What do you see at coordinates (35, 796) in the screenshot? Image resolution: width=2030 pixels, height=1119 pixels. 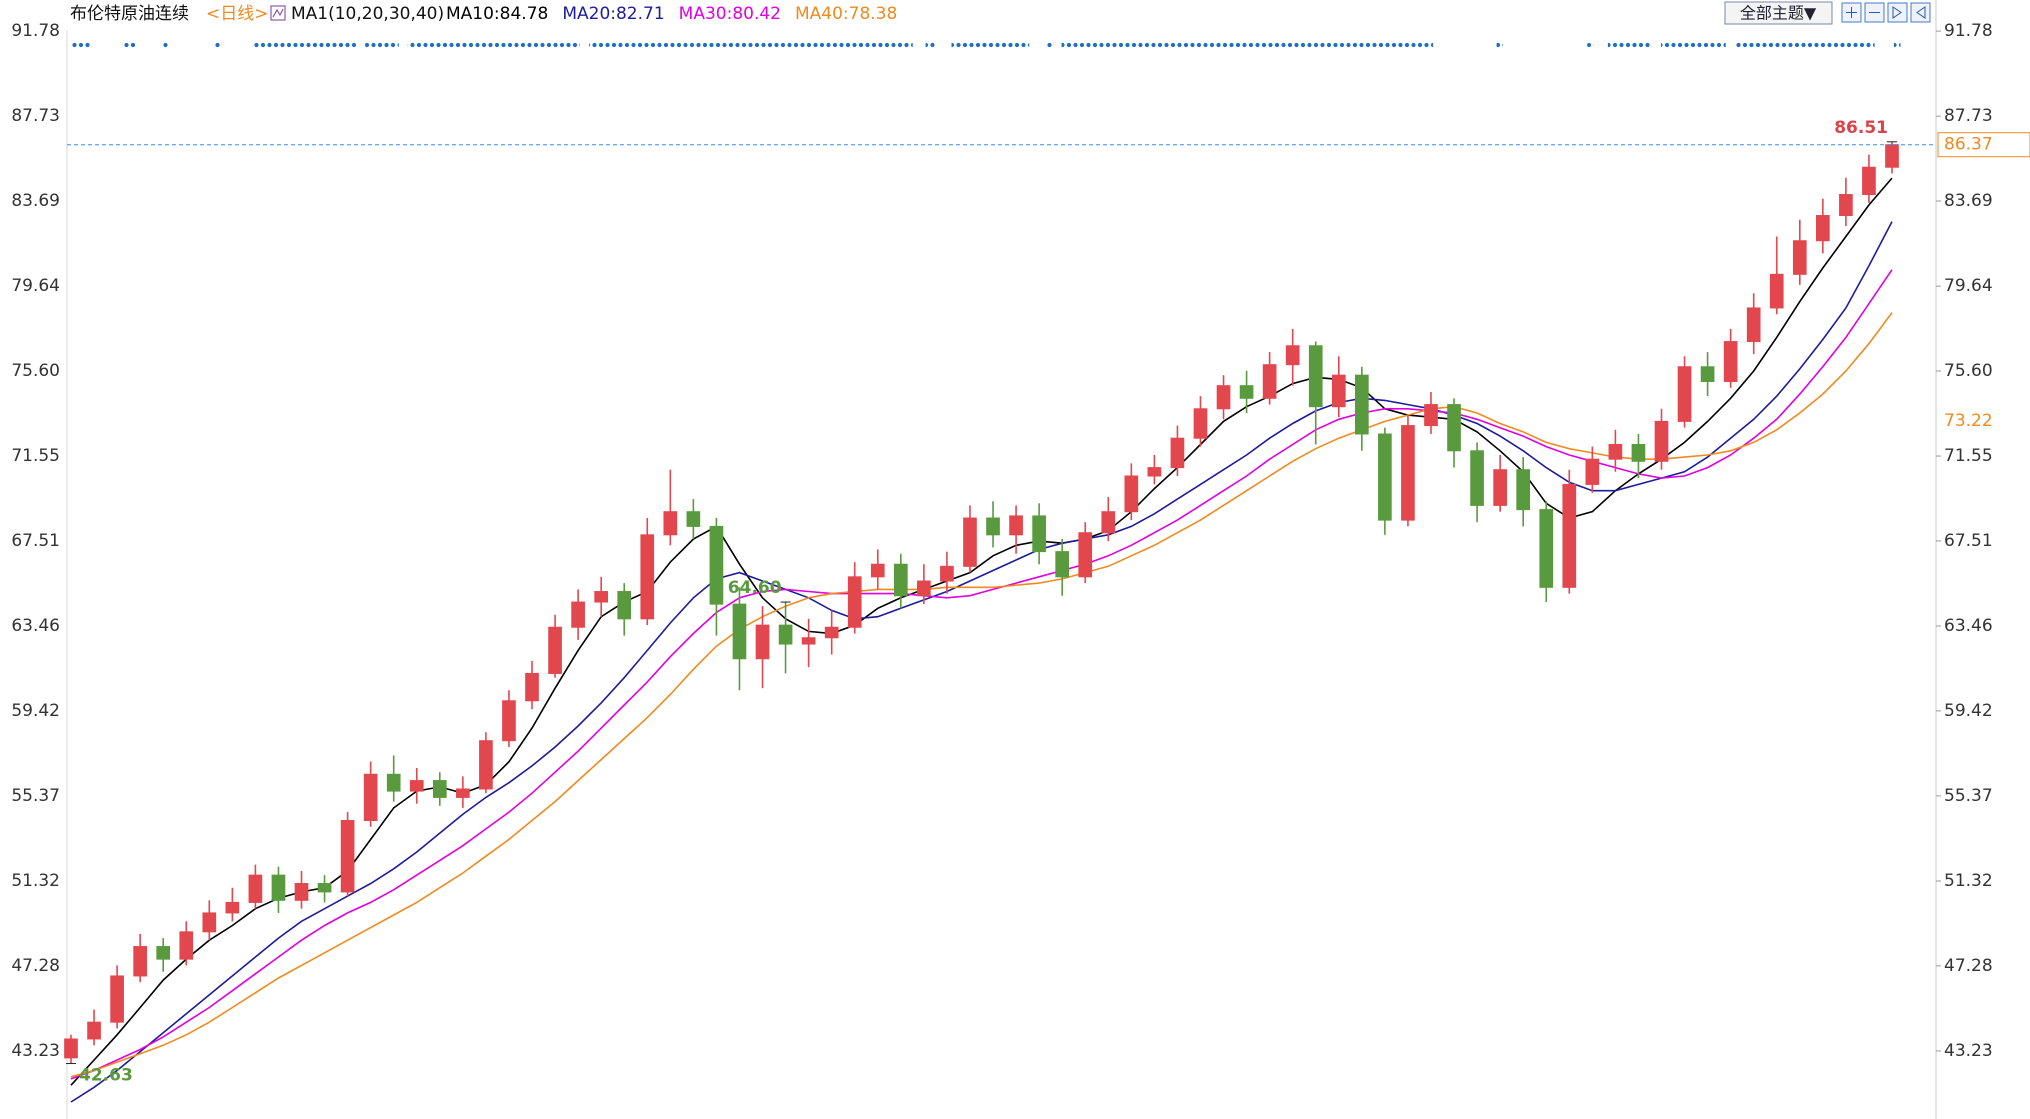 I see `y-tick-label-left: 55.37` at bounding box center [35, 796].